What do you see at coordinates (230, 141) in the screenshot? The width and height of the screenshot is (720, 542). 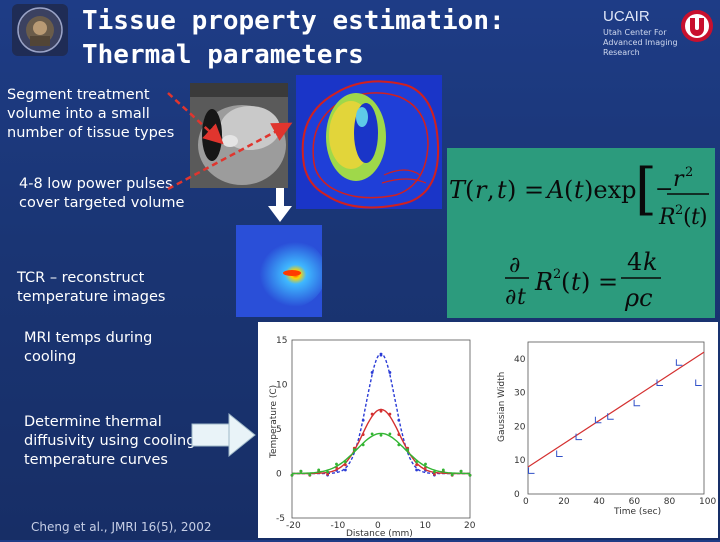 I see `dashed-red-arrows` at bounding box center [230, 141].